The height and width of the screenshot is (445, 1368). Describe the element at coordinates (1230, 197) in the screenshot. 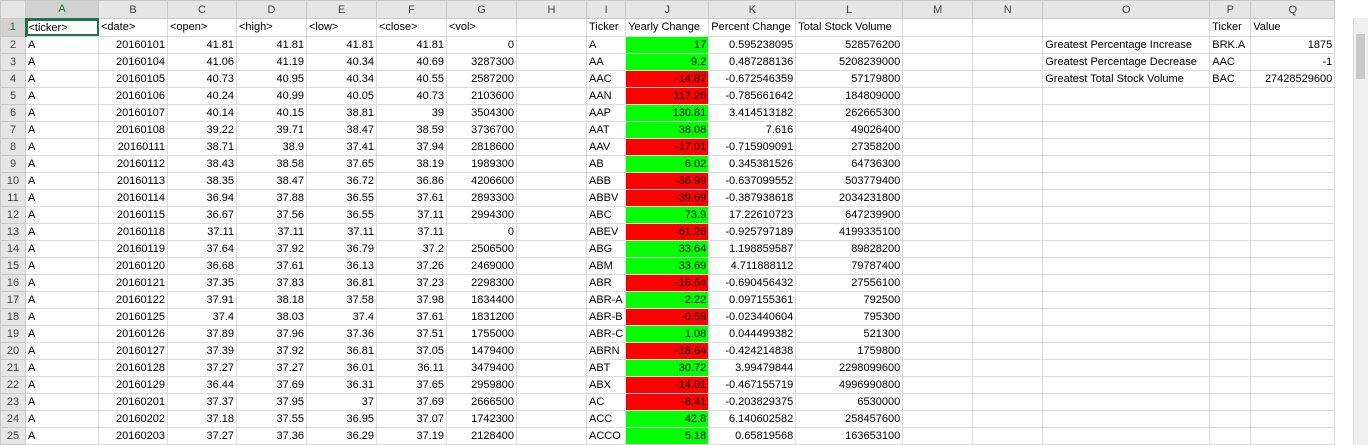

I see `cell-p11` at that location.